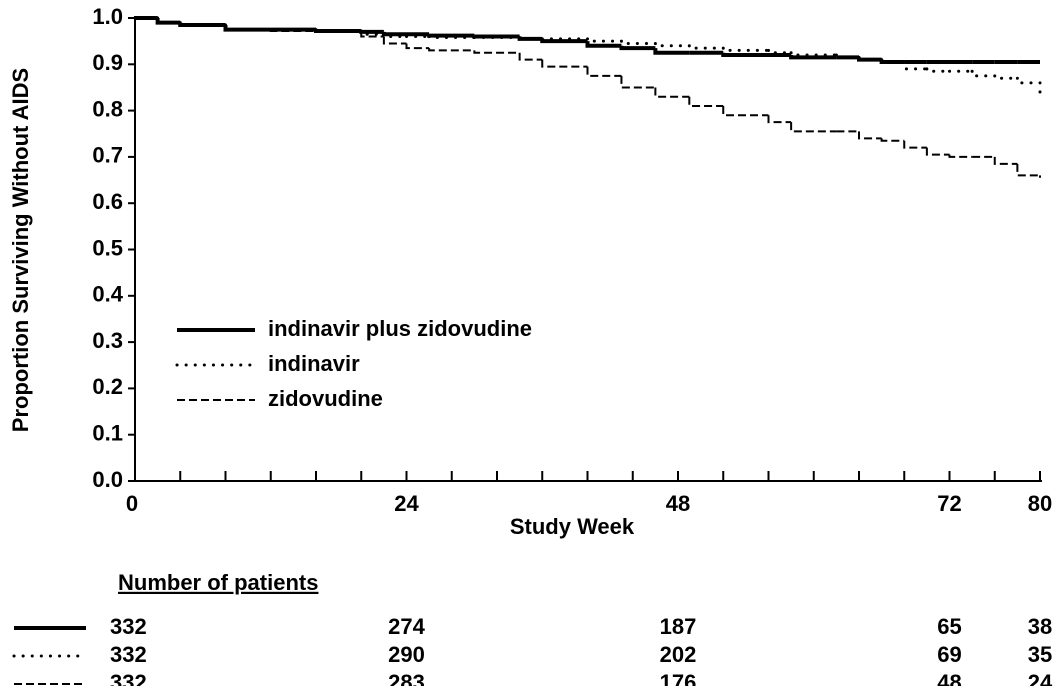  Describe the element at coordinates (107, 108) in the screenshot. I see `y-tick-label: 0.8` at that location.